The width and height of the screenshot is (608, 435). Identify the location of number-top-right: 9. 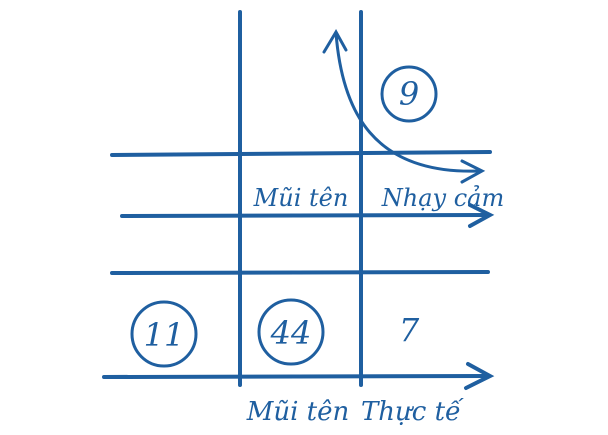
(409, 94).